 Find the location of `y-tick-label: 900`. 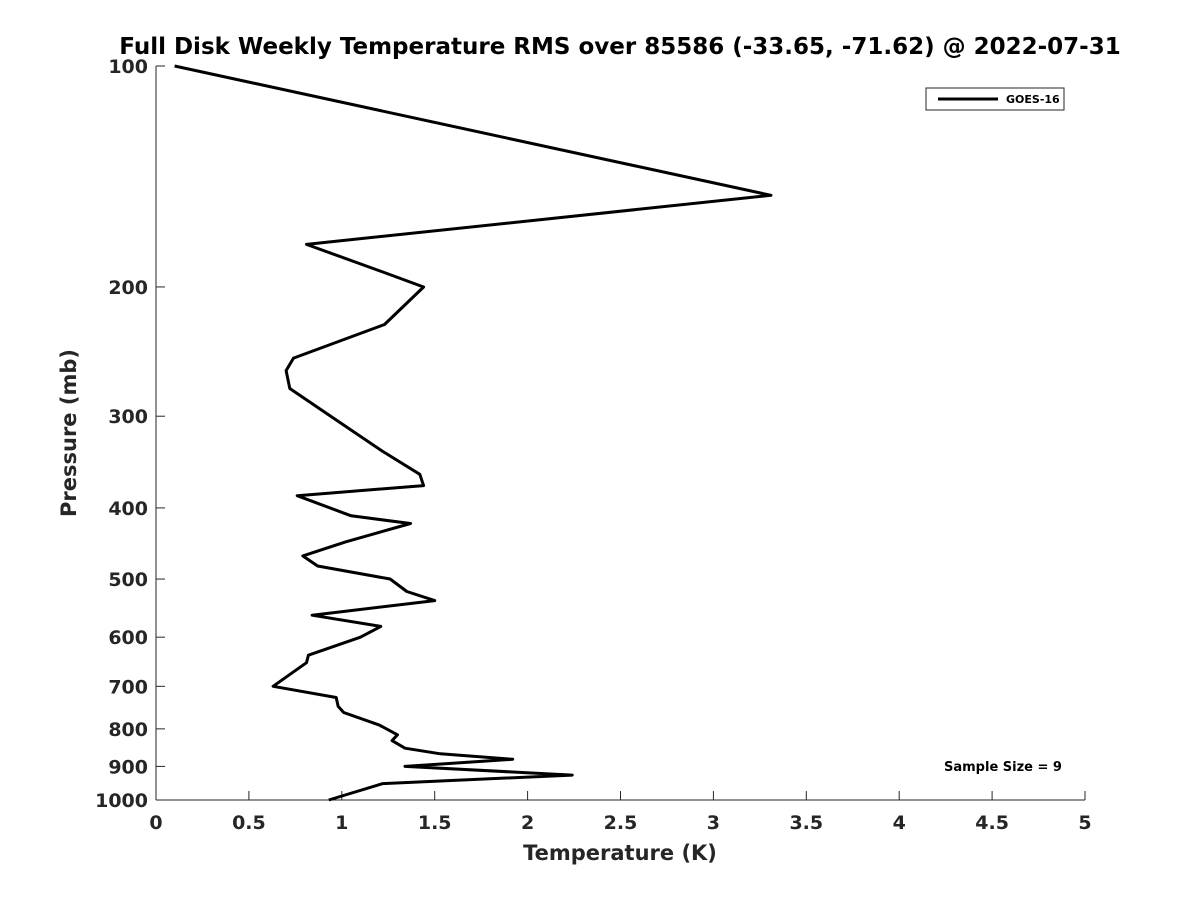

y-tick-label: 900 is located at coordinates (128, 767).